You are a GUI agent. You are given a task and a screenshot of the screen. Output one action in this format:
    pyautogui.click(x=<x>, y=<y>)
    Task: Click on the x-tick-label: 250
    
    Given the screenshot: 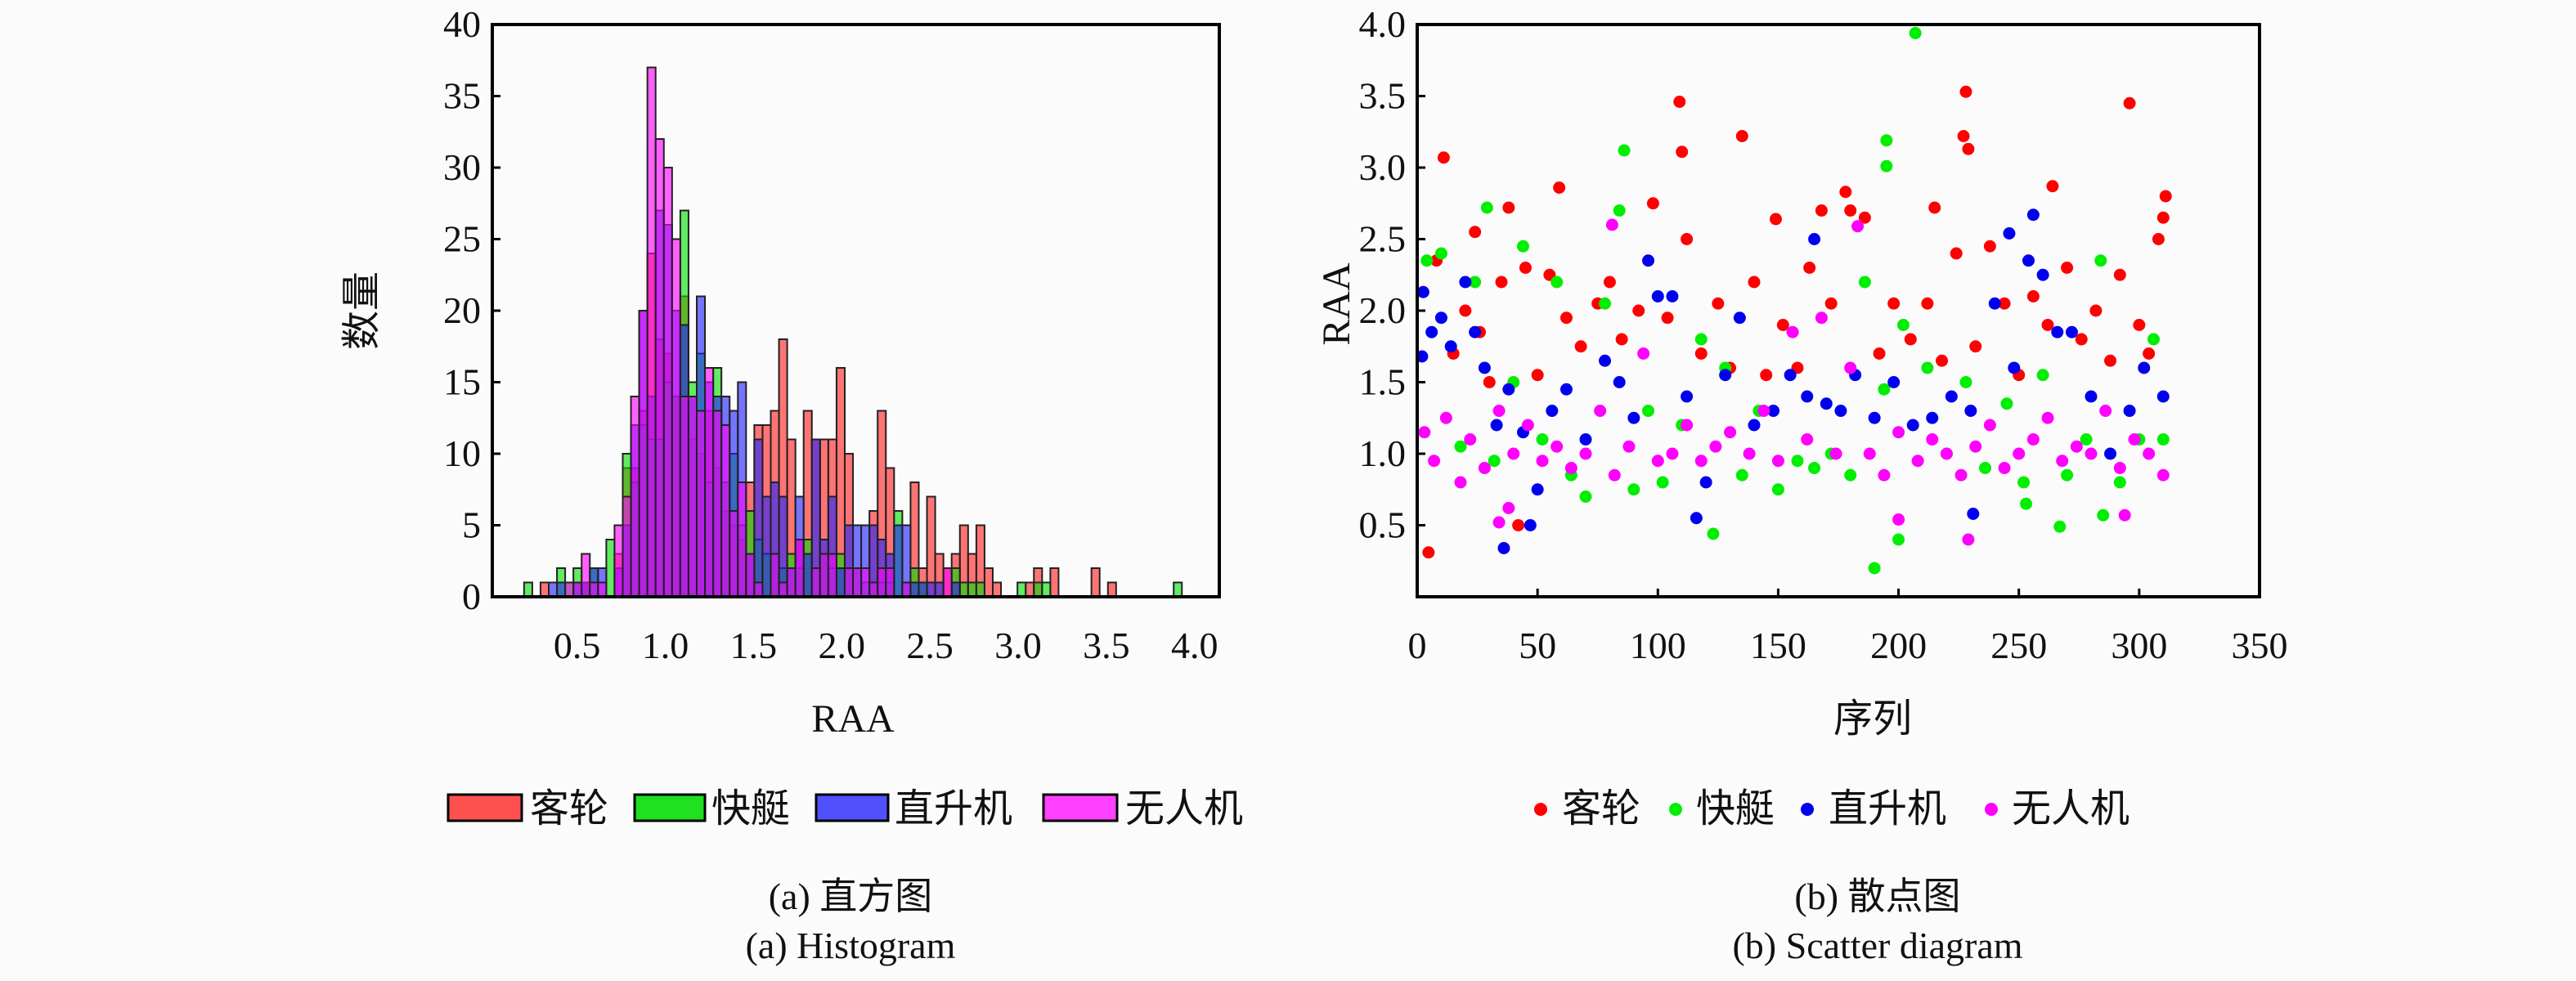 What is the action you would take?
    pyautogui.click(x=2018, y=645)
    